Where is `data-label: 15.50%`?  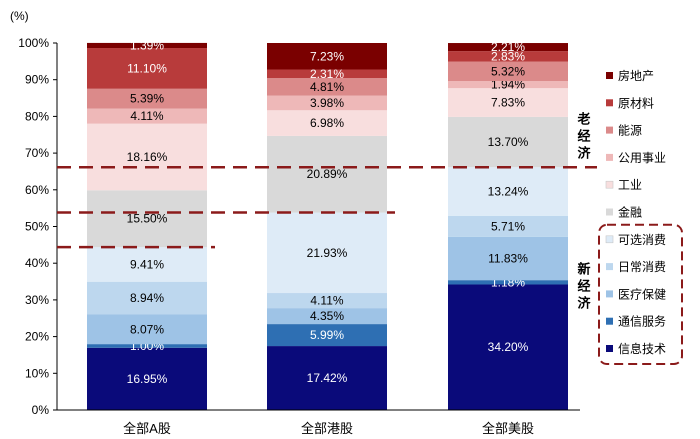 data-label: 15.50% is located at coordinates (147, 219).